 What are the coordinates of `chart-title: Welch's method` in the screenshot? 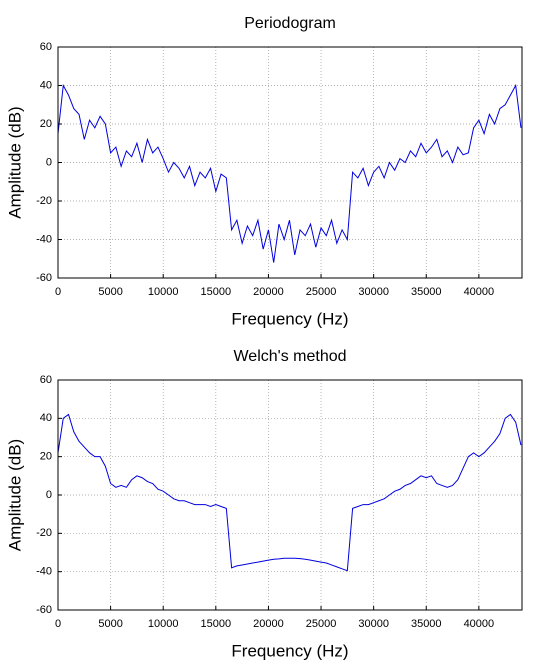 It's located at (289, 356).